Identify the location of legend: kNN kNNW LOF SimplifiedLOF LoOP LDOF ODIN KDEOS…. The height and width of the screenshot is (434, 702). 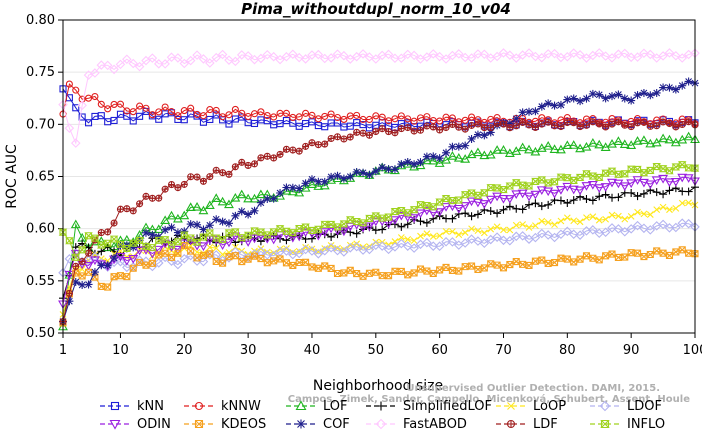
(382, 415).